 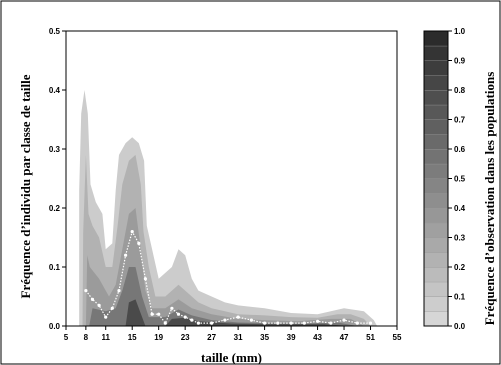 What do you see at coordinates (460, 120) in the screenshot?
I see `colorbar-tick-label: 0.7` at bounding box center [460, 120].